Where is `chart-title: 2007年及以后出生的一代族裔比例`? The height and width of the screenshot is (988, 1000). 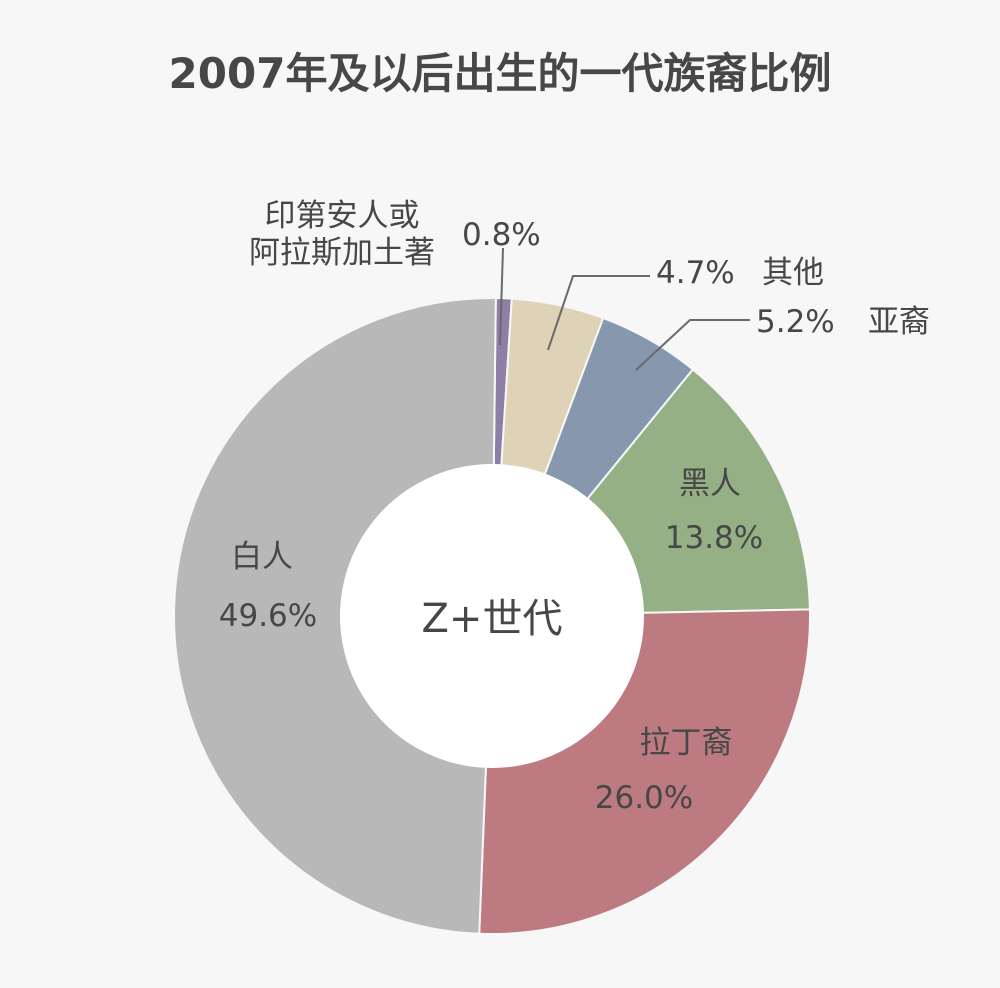 chart-title: 2007年及以后出生的一代族裔比例 is located at coordinates (500, 73).